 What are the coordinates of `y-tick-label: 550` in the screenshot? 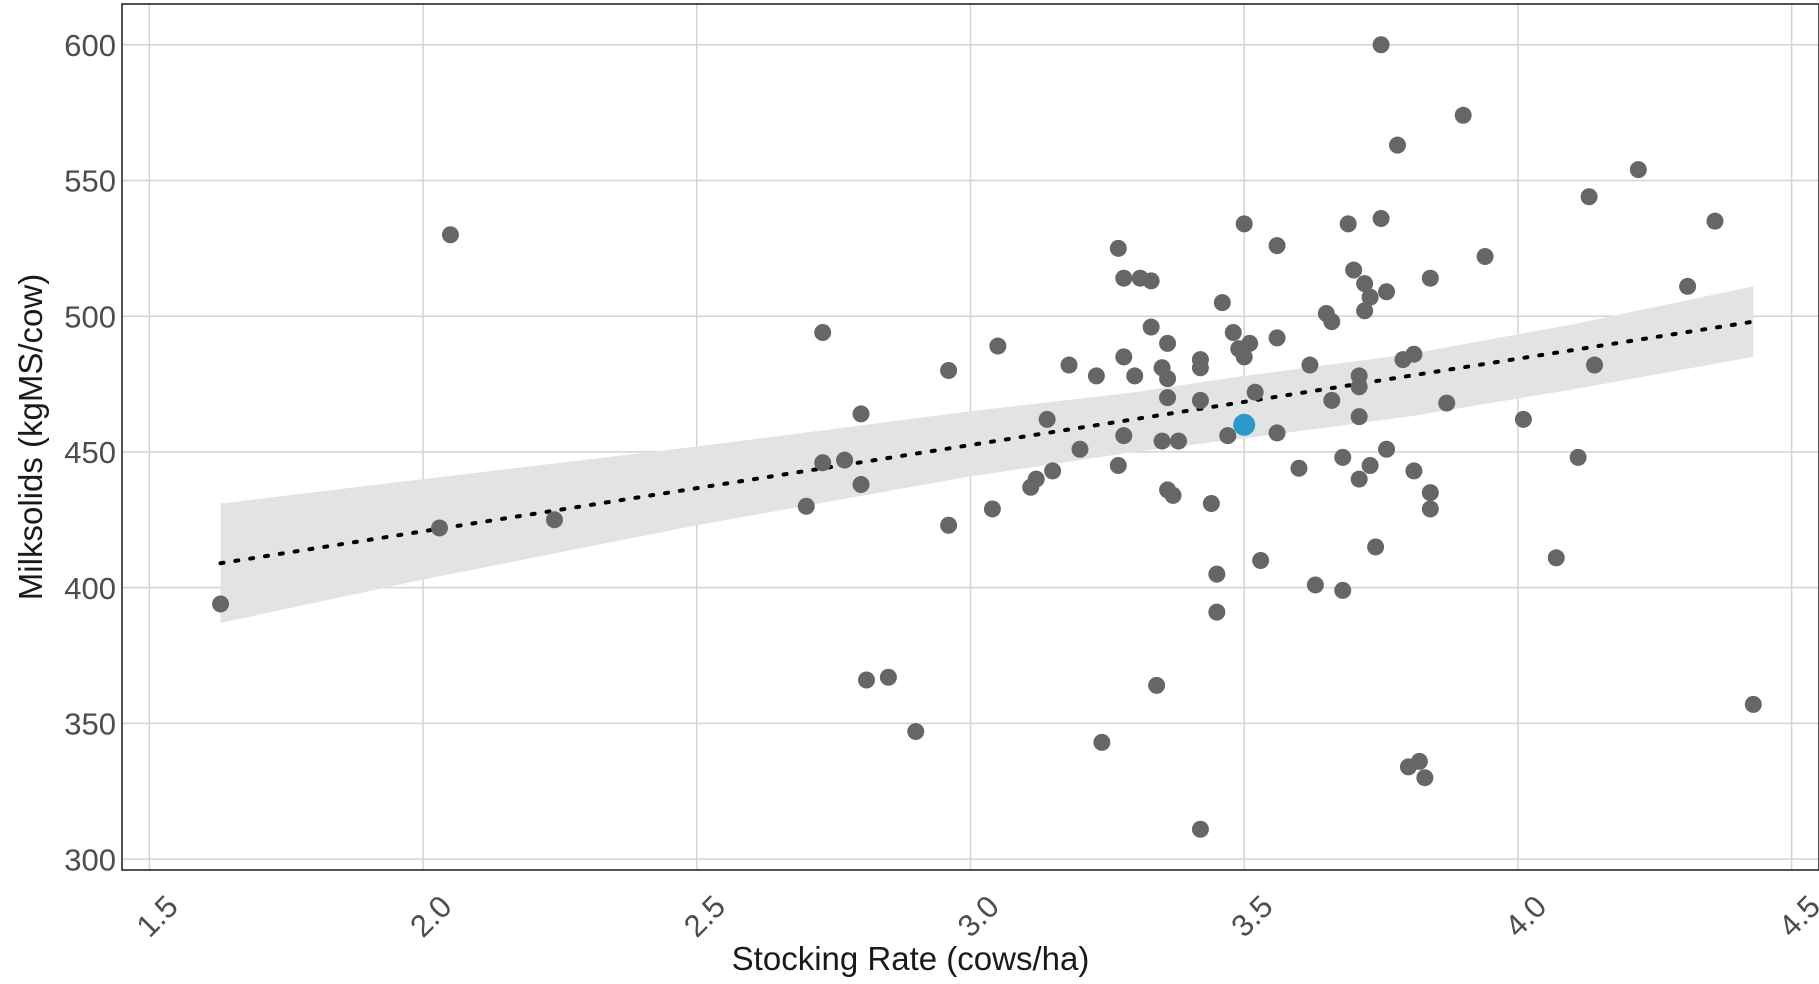 It's located at (90, 181).